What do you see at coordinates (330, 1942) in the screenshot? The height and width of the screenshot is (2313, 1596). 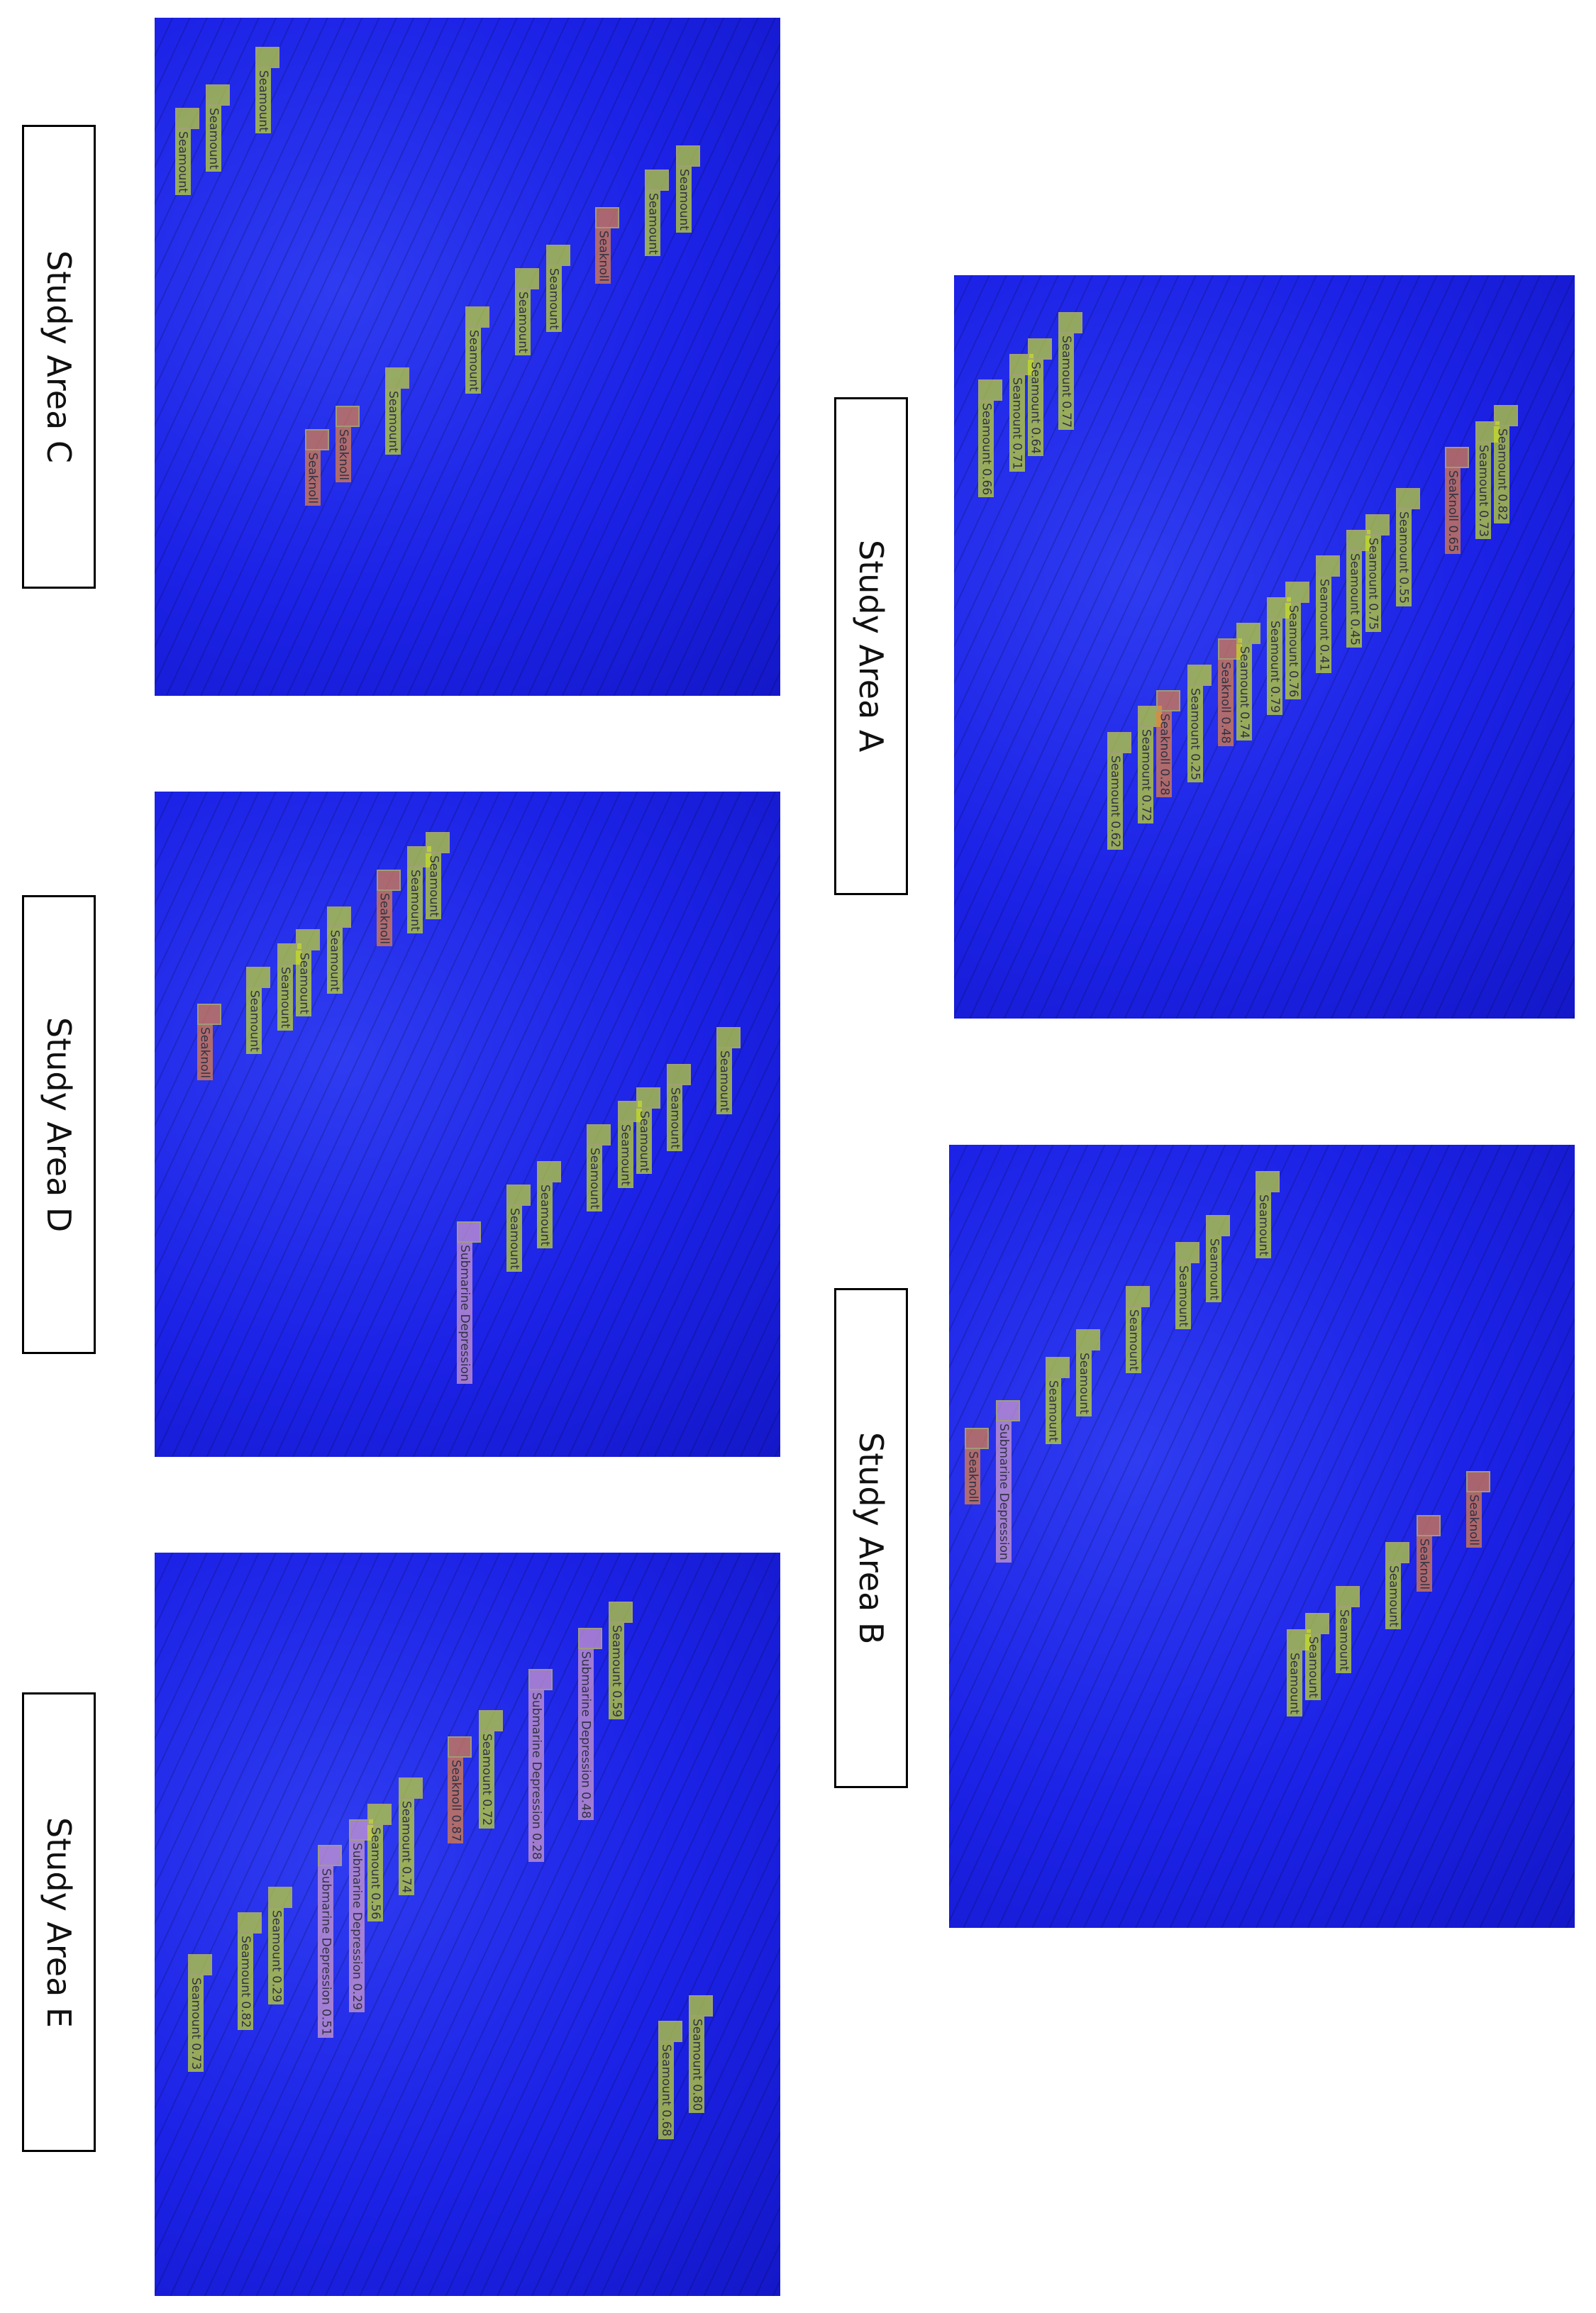 I see `detection: Submarine Depression 0.51` at bounding box center [330, 1942].